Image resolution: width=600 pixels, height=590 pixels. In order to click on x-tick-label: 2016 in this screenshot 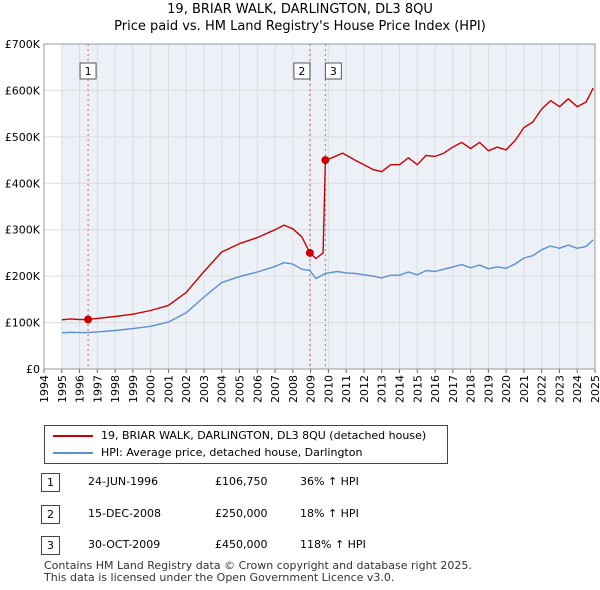, I will do `click(435, 389)`.